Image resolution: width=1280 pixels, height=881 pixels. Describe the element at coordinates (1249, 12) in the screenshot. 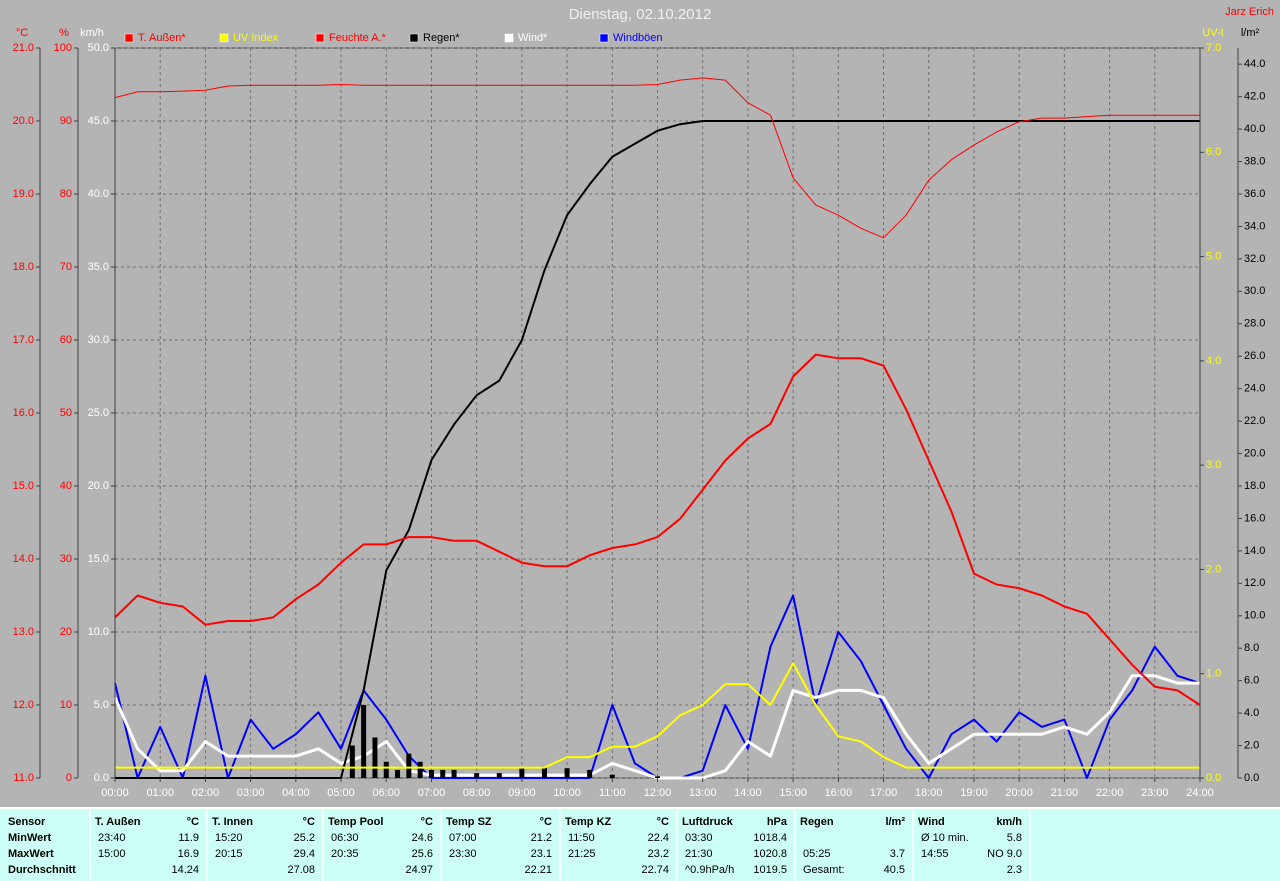

I see `author: Jarz Erich` at that location.